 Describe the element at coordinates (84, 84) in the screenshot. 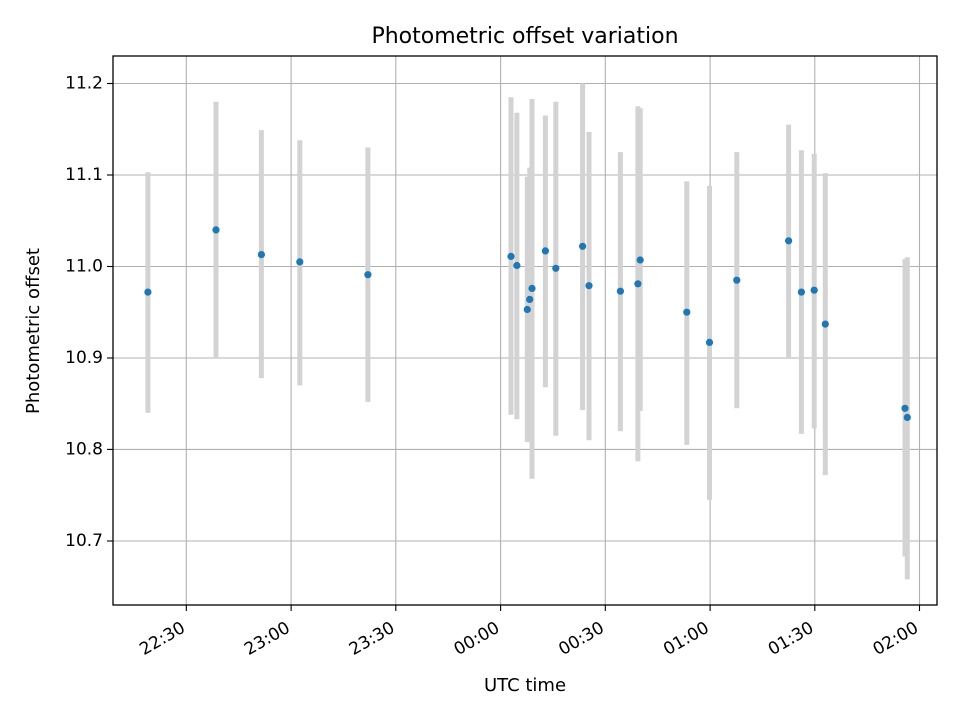

I see `y-tick-label: 11.2` at that location.